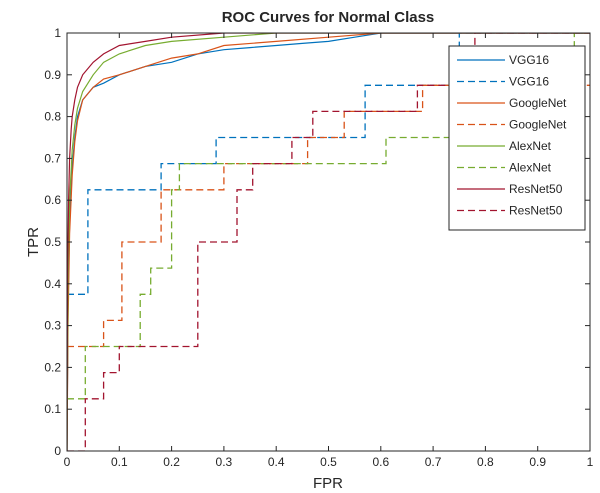  What do you see at coordinates (57, 451) in the screenshot?
I see `y-tick-label: 0` at bounding box center [57, 451].